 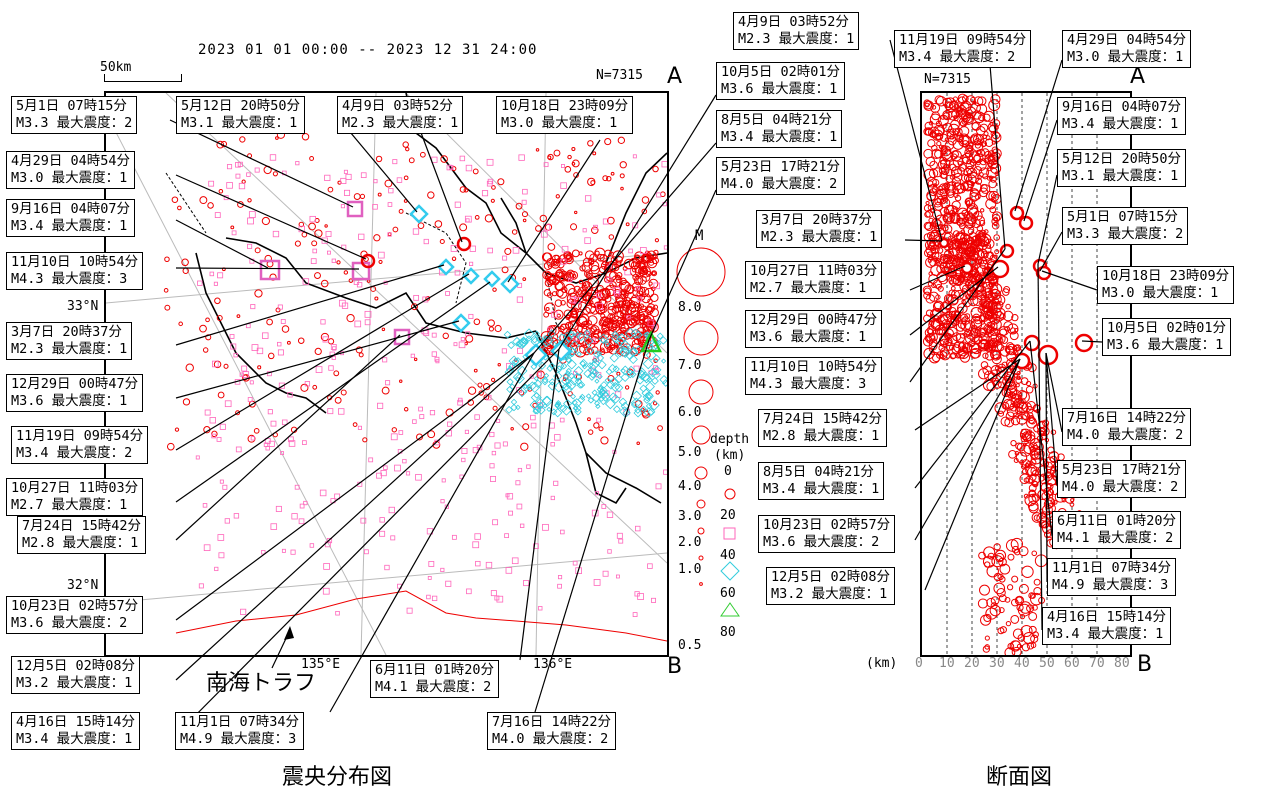 I want to click on section-callout-13: 7月24日 15時42分 M2.8 最大震度：1, so click(x=823, y=428).